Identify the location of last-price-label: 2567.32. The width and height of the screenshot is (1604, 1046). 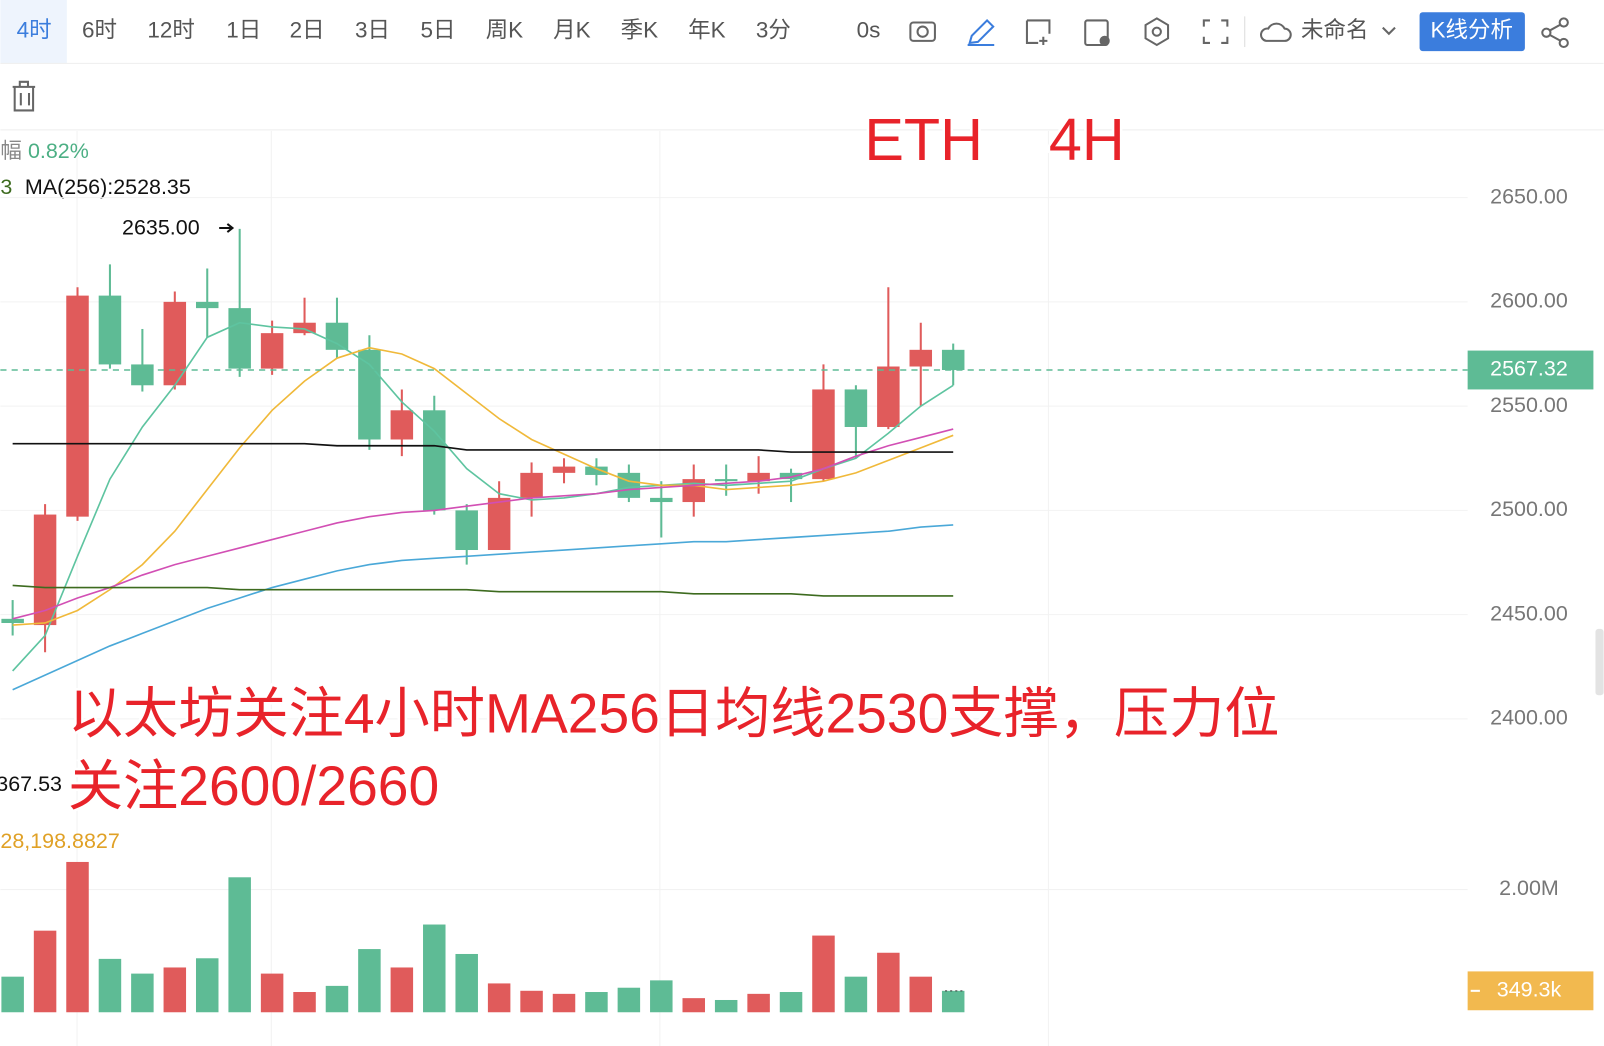
(1529, 369).